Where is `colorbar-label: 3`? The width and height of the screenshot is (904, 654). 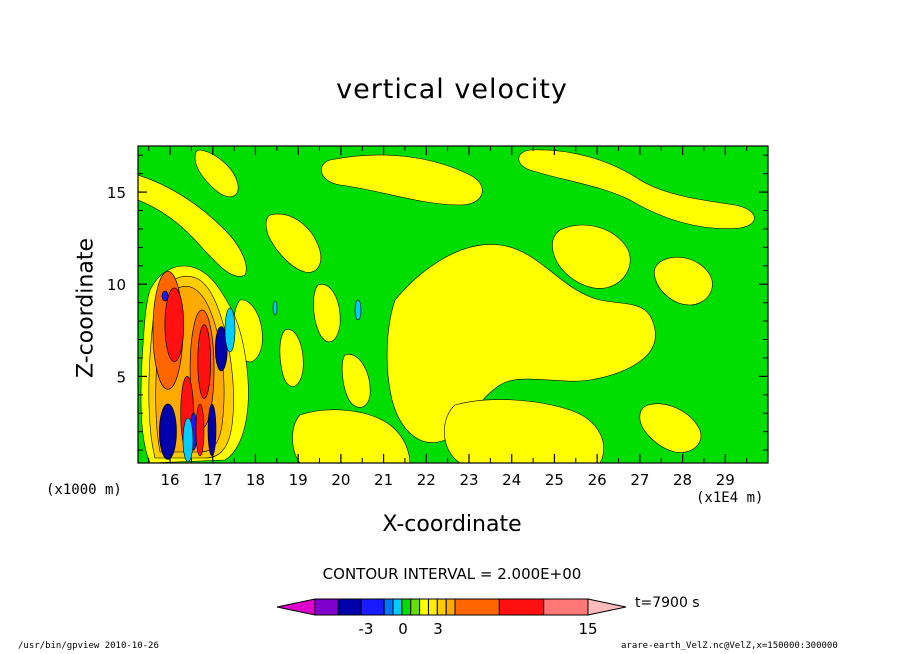
colorbar-label: 3 is located at coordinates (438, 629).